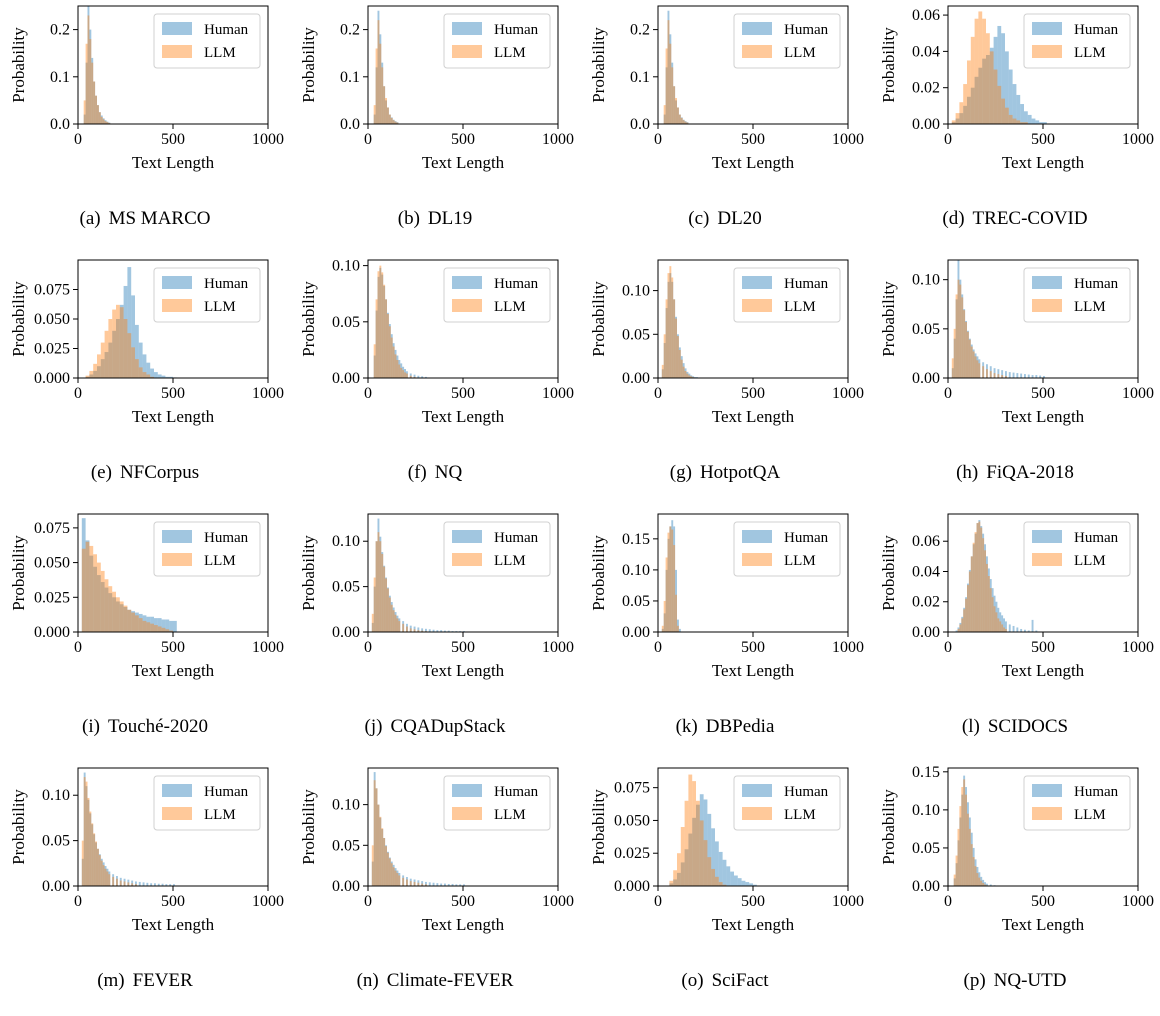 The width and height of the screenshot is (1160, 1016). I want to click on llm-series, so click(109, 831).